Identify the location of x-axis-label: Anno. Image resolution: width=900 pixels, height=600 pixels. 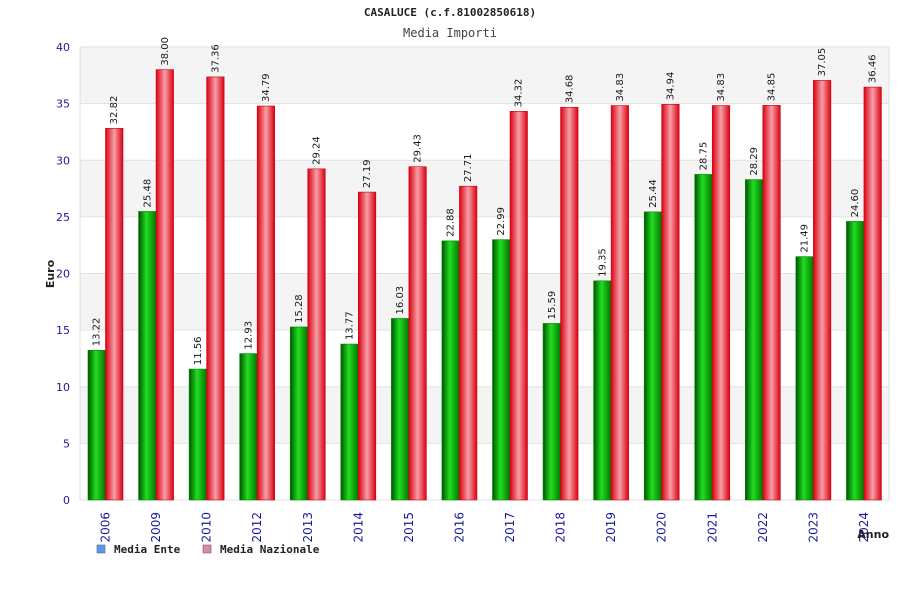
(873, 534).